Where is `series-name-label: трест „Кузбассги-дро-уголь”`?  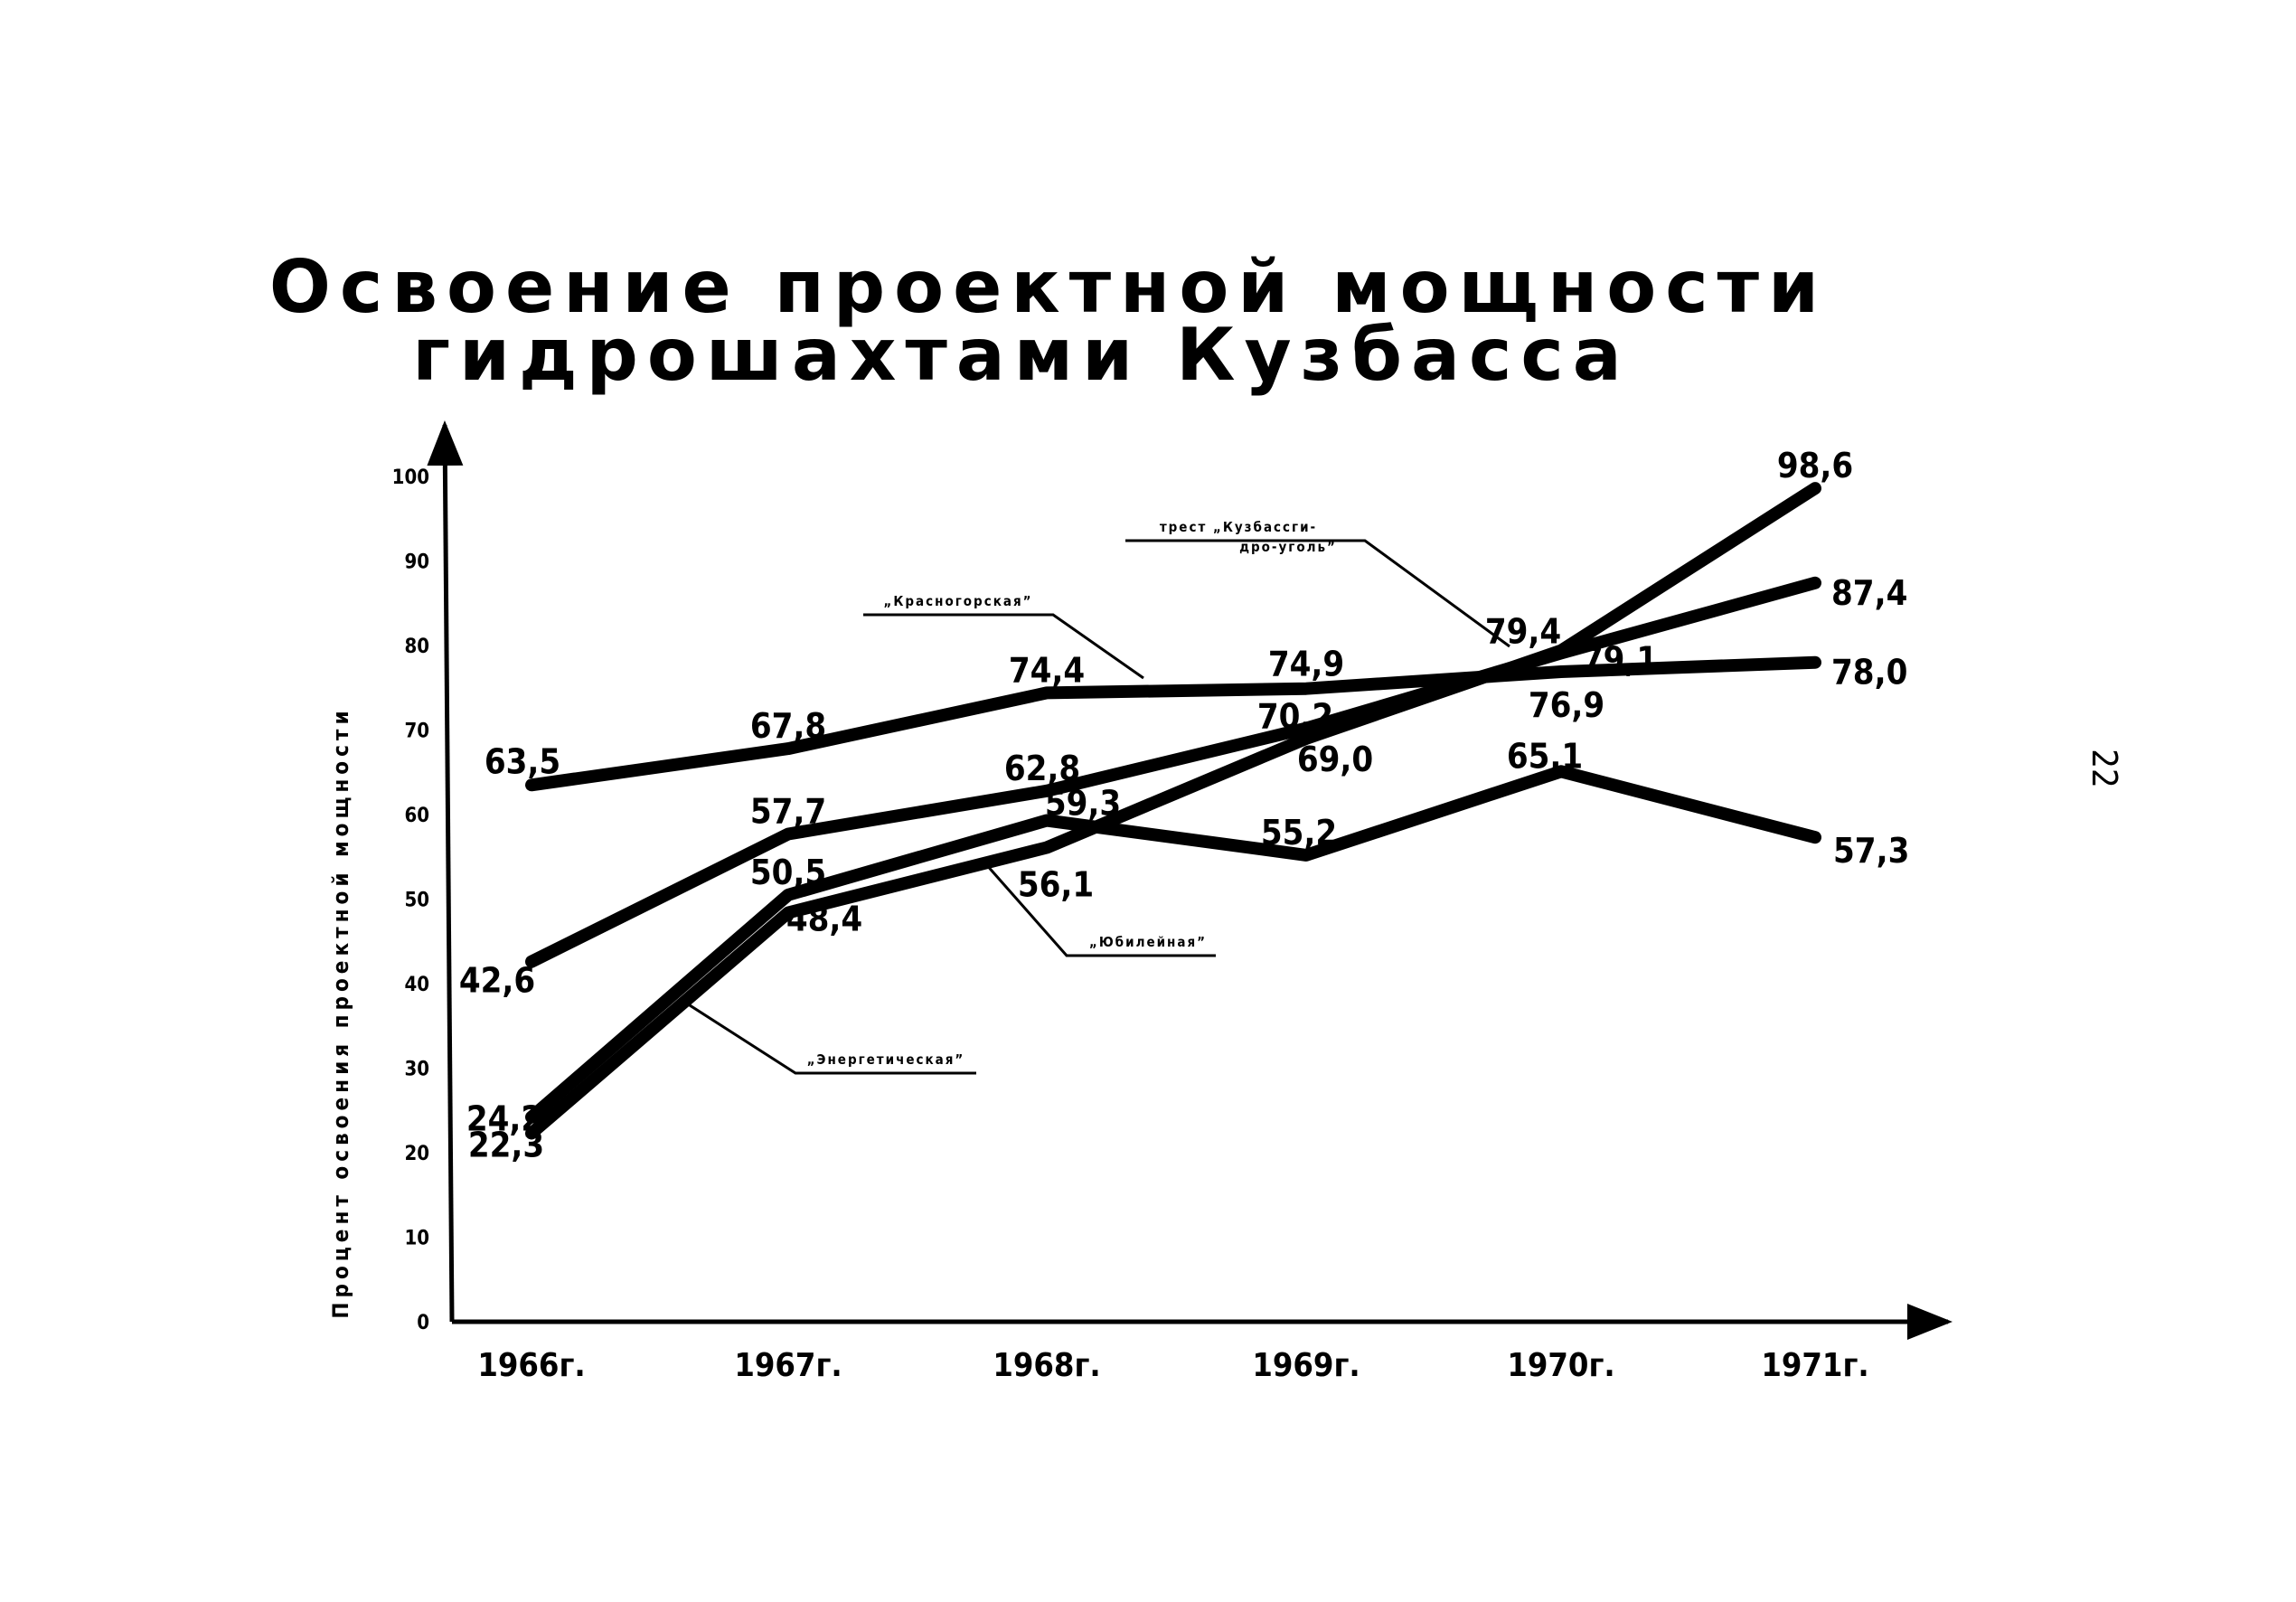 series-name-label: трест „Кузбассги-дро-уголь” is located at coordinates (1248, 537).